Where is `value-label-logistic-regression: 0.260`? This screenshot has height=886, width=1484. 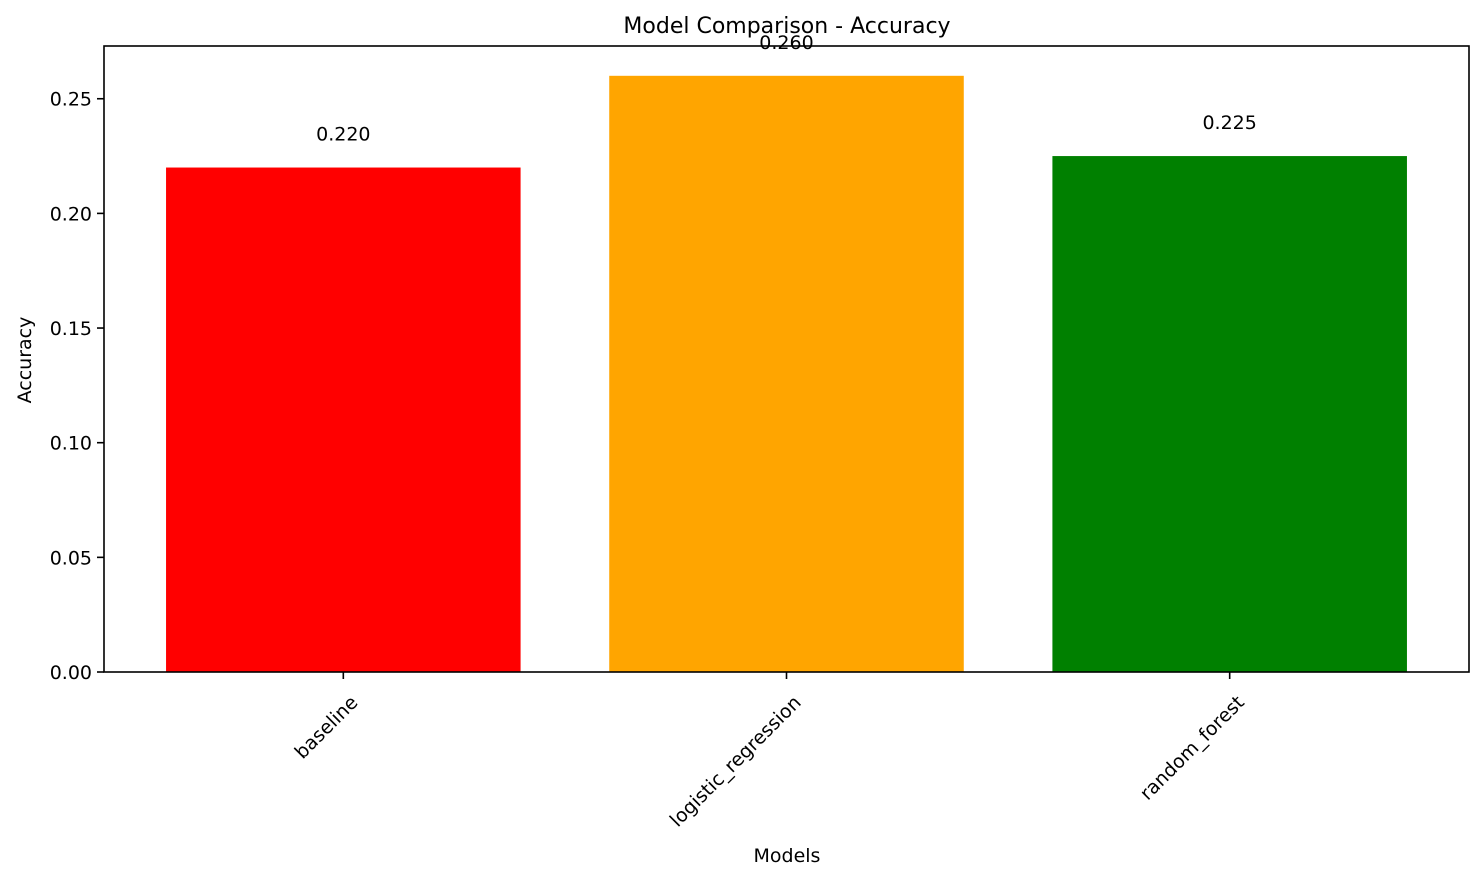 value-label-logistic-regression: 0.260 is located at coordinates (786, 43).